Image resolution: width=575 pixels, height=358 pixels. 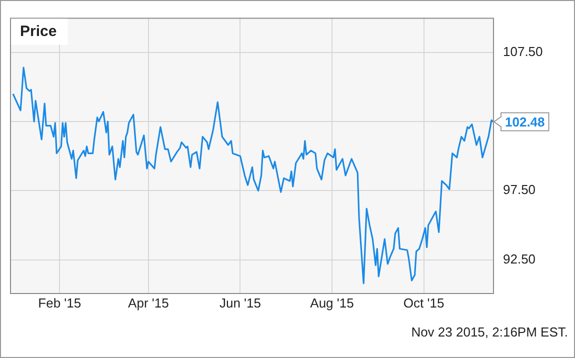 What do you see at coordinates (525, 122) in the screenshot?
I see `annotation: 102.48` at bounding box center [525, 122].